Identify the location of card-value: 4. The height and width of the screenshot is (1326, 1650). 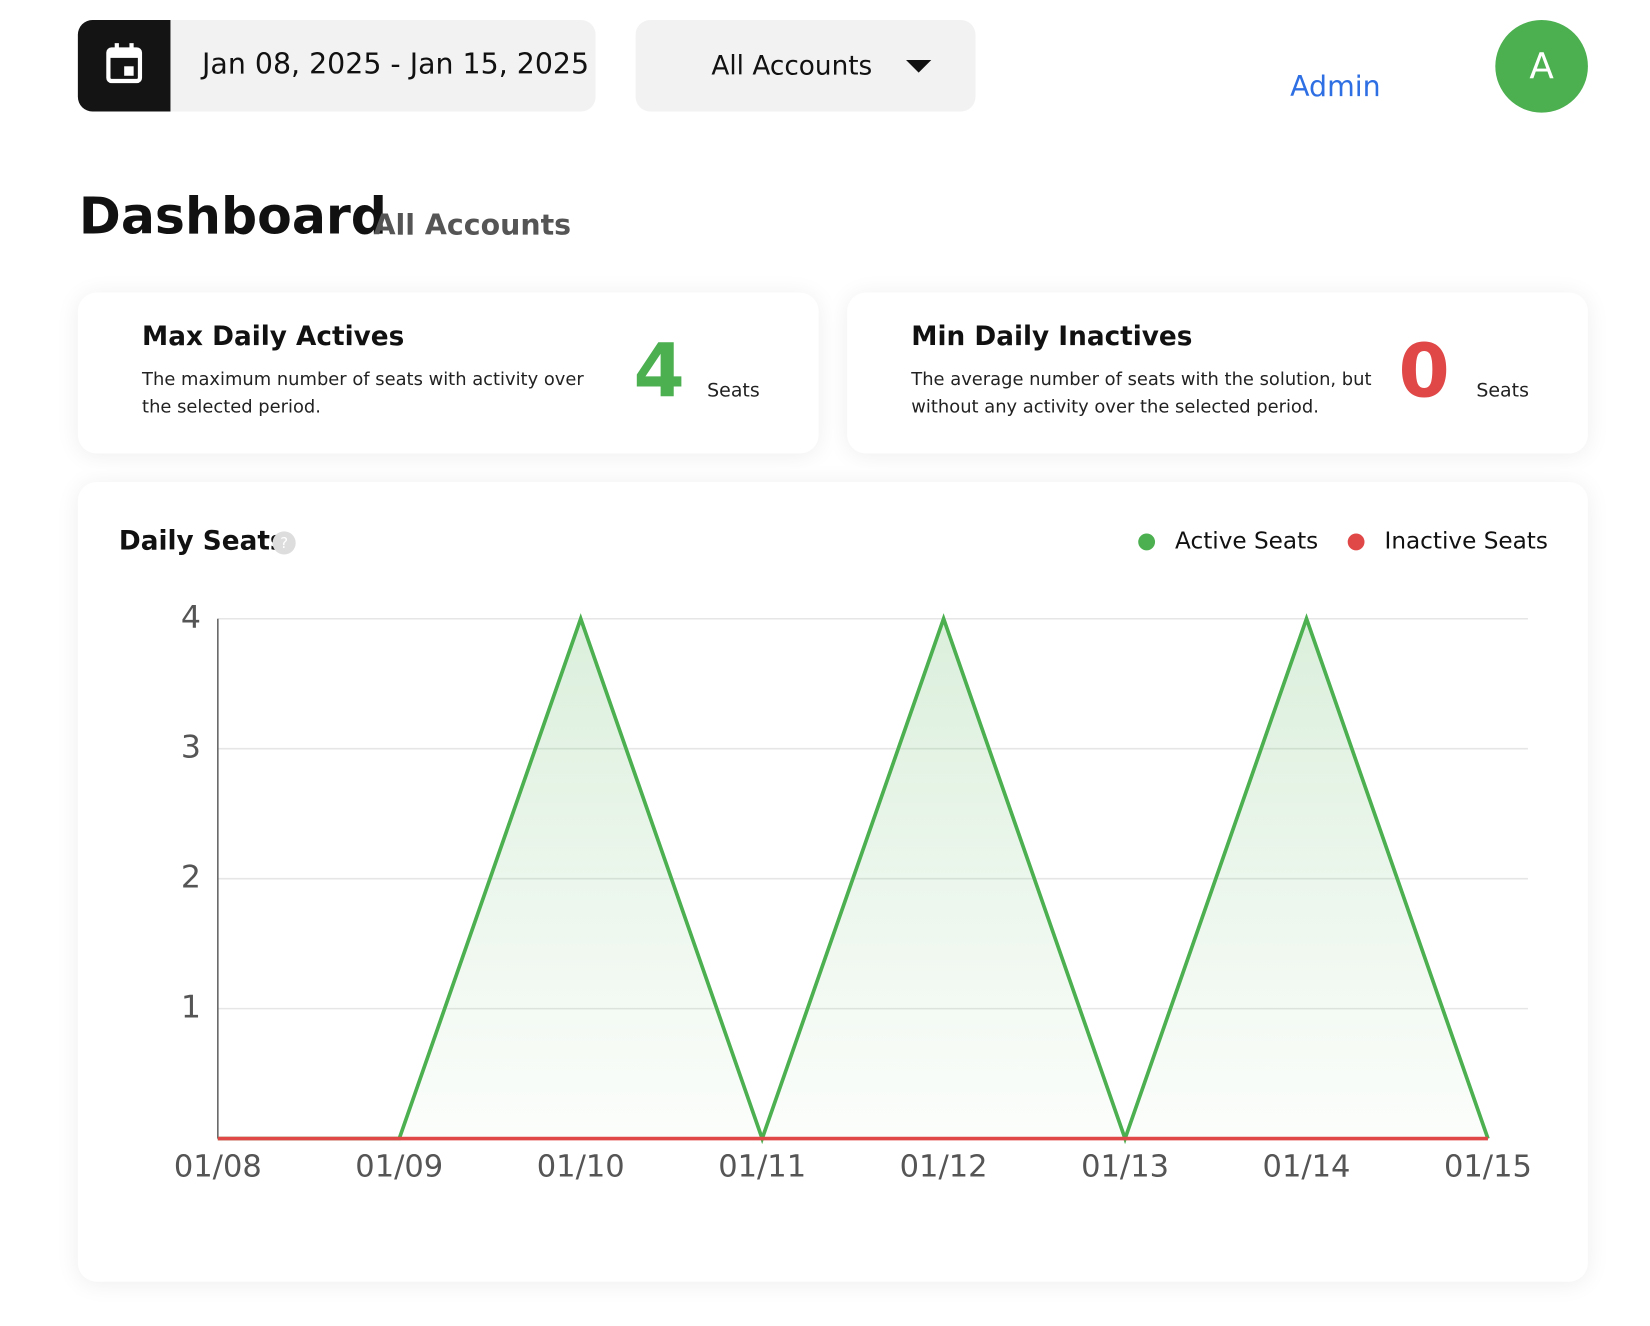
(659, 371).